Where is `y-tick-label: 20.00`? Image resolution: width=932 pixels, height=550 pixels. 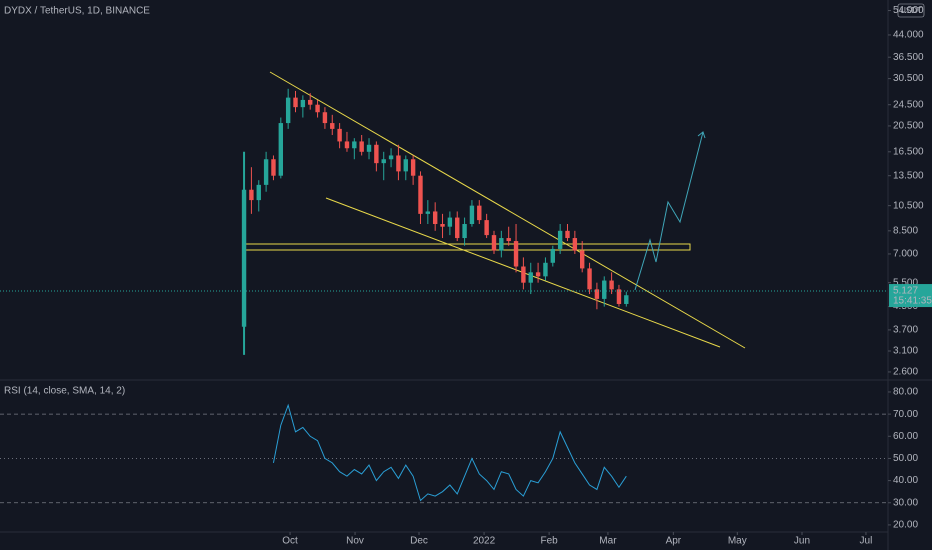 y-tick-label: 20.00 is located at coordinates (905, 525).